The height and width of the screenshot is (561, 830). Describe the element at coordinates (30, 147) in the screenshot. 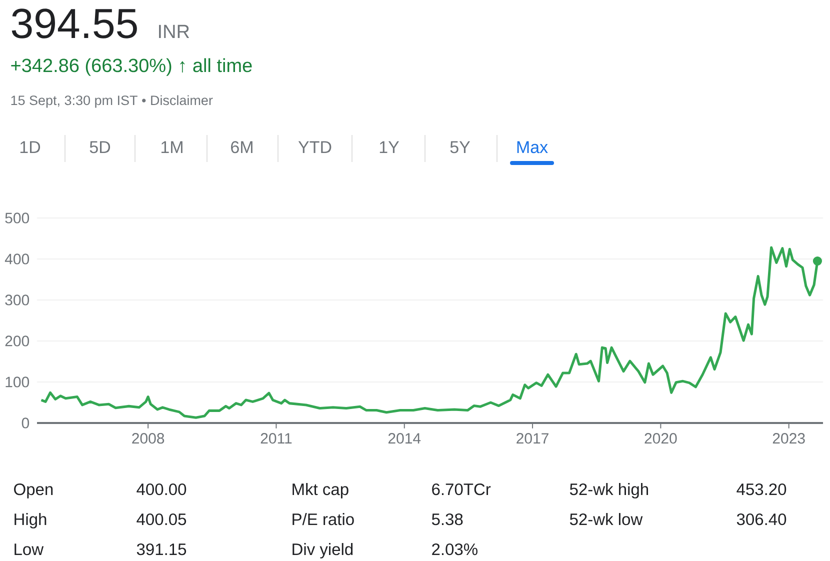

I see `text: 1D` at that location.